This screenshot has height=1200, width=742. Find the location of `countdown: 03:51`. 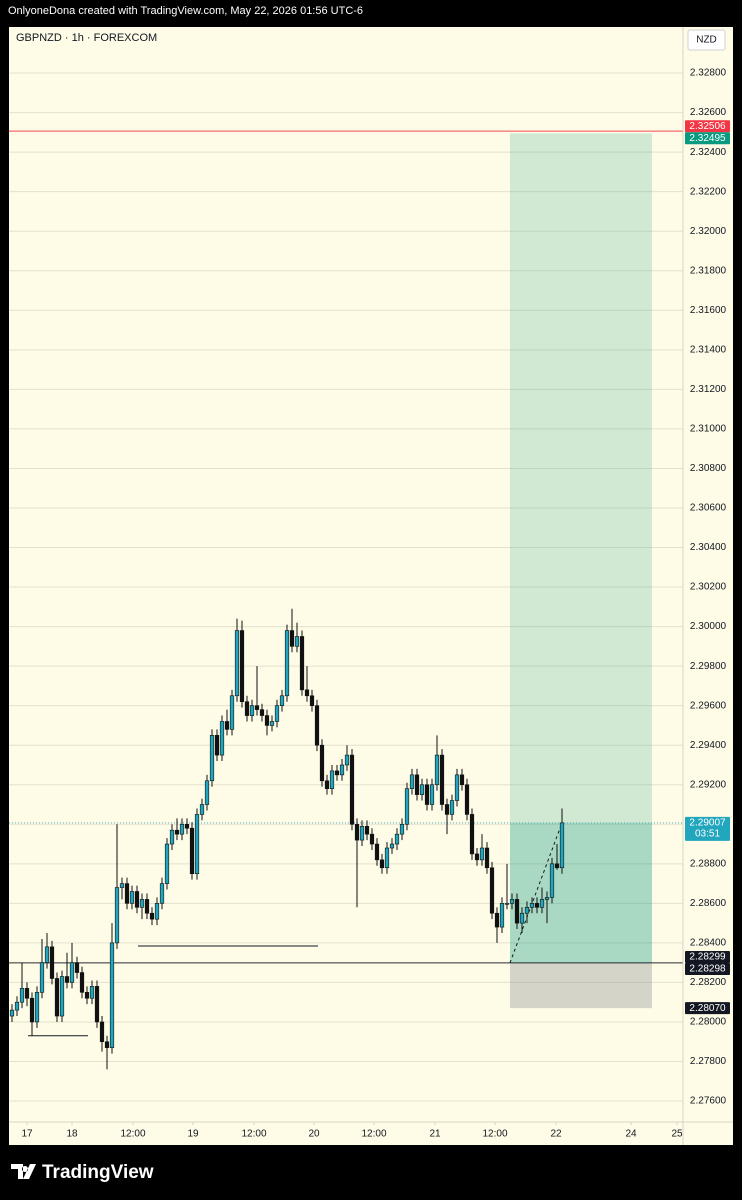

countdown: 03:51 is located at coordinates (707, 834).